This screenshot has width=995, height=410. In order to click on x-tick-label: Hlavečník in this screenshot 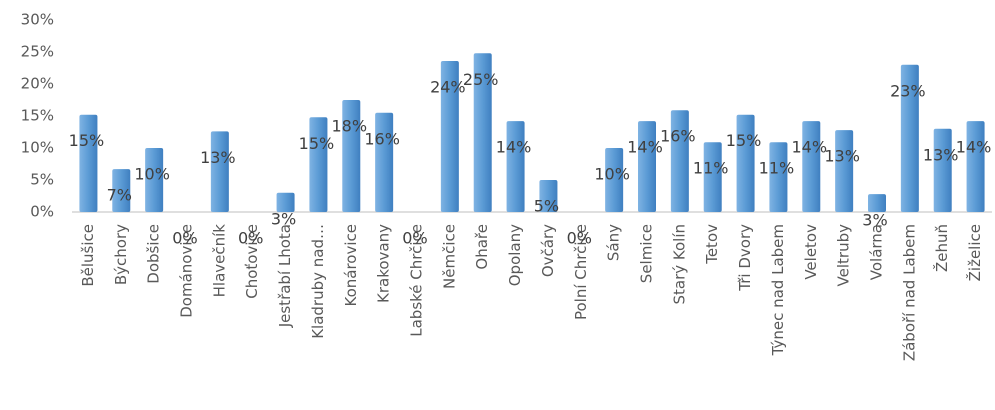, I will do `click(219, 261)`.